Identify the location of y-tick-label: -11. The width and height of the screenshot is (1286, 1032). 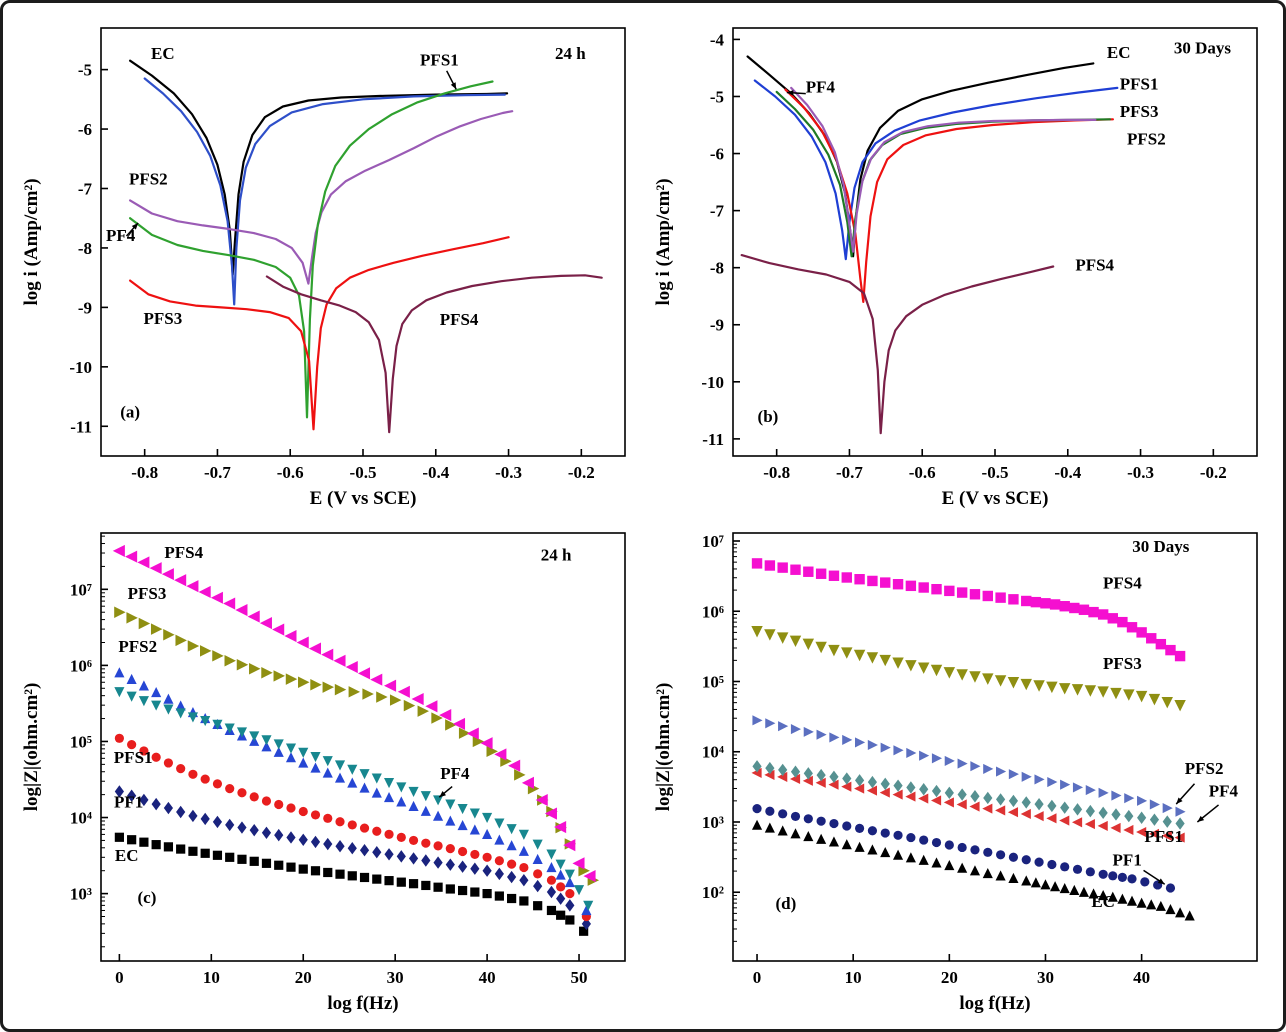
(713, 438).